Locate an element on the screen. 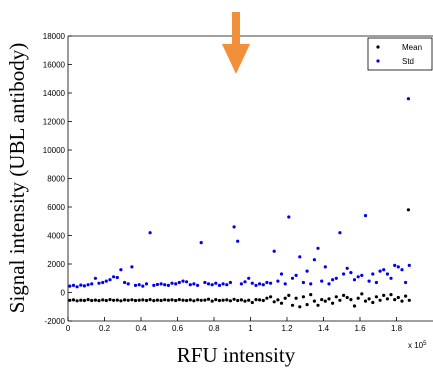 This screenshot has height=375, width=433. legend-label-std: Std is located at coordinates (408, 61).